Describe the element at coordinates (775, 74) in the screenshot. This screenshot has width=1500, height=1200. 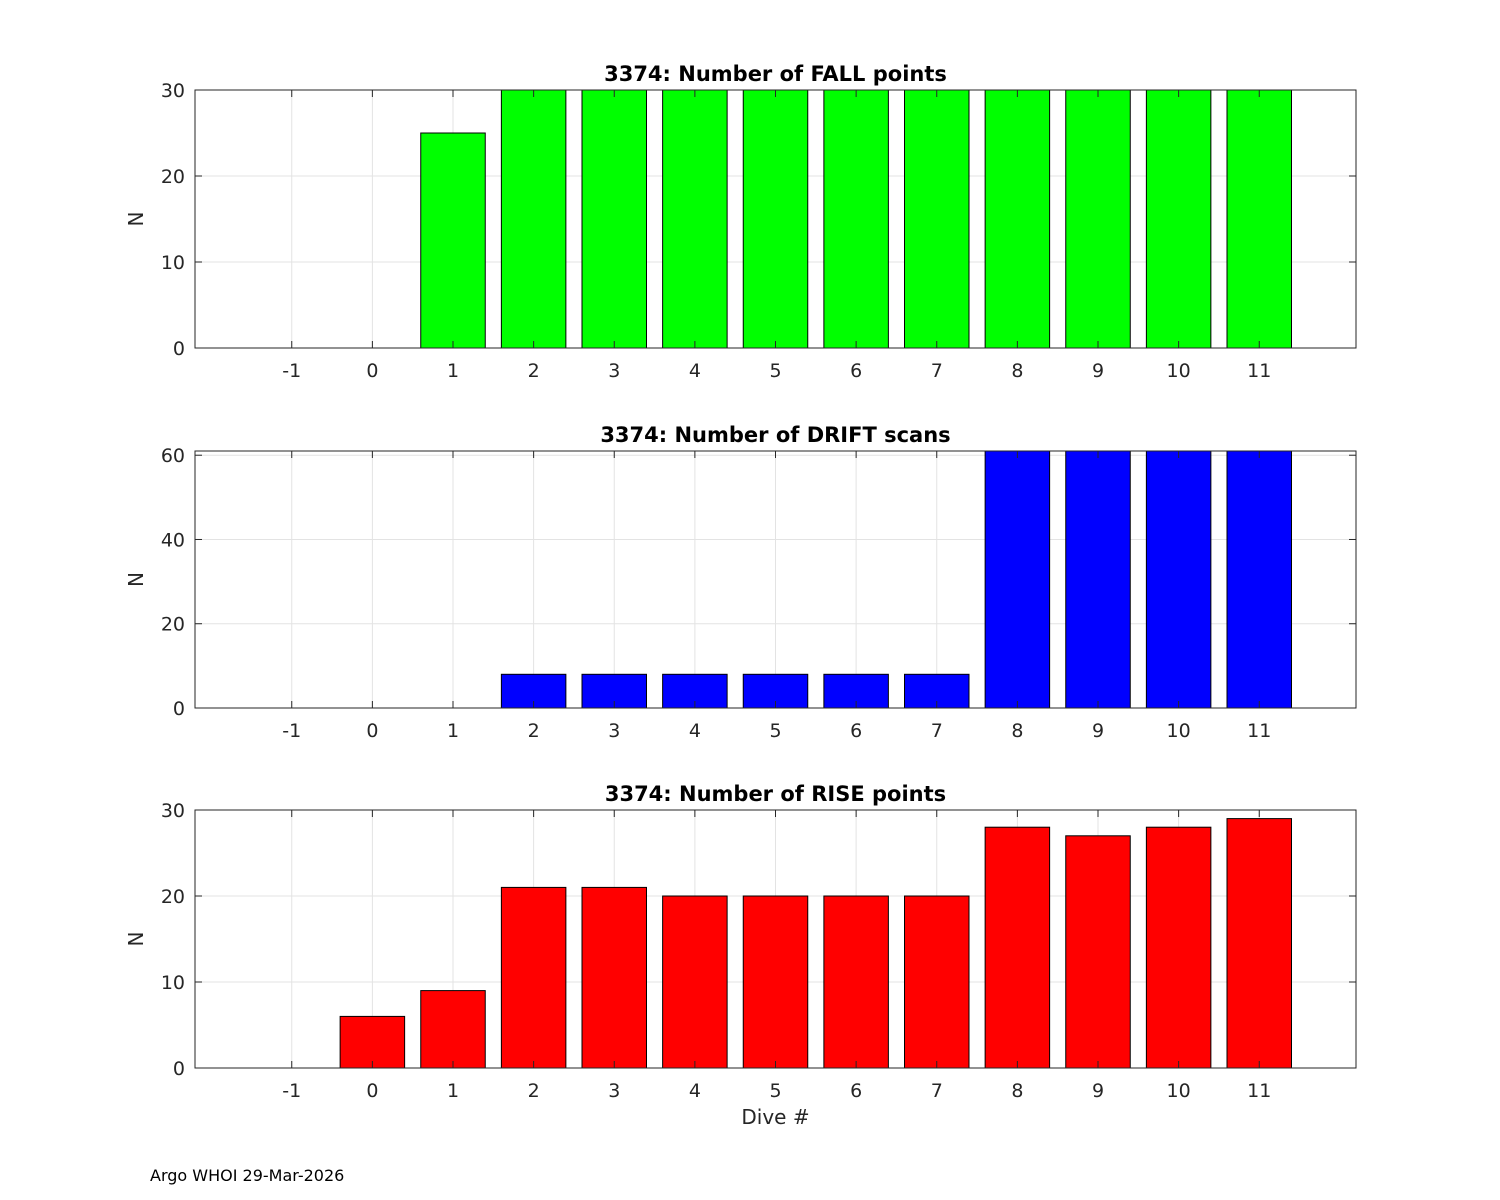
I see `chart-title: 3374: Number of FALL points` at that location.